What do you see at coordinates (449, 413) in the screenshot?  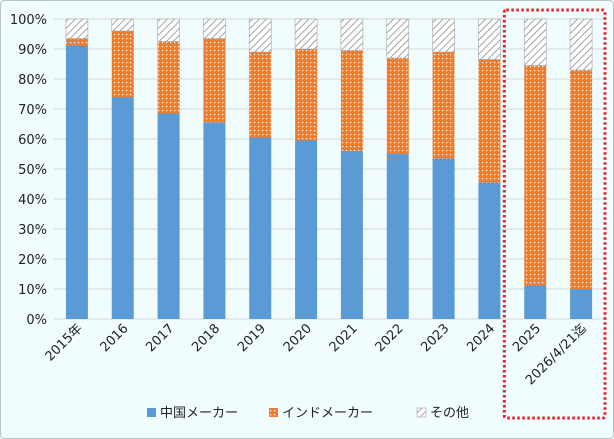 I see `legend-label: その他` at bounding box center [449, 413].